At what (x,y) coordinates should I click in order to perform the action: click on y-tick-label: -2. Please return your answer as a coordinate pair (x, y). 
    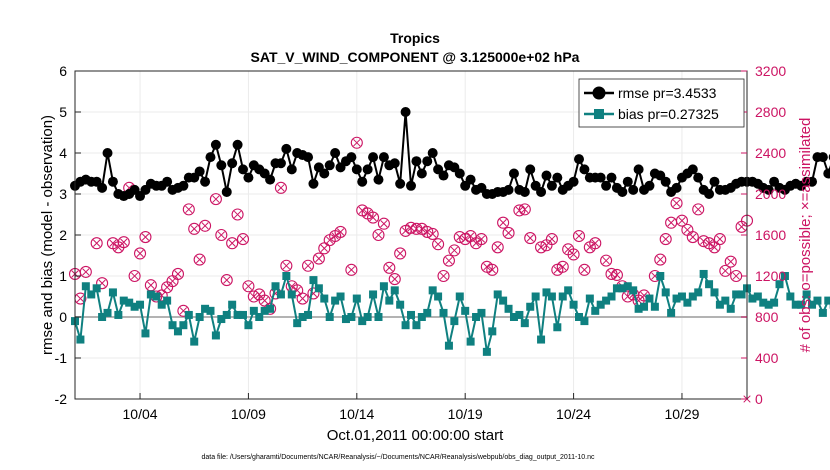
    Looking at the image, I should click on (61, 399).